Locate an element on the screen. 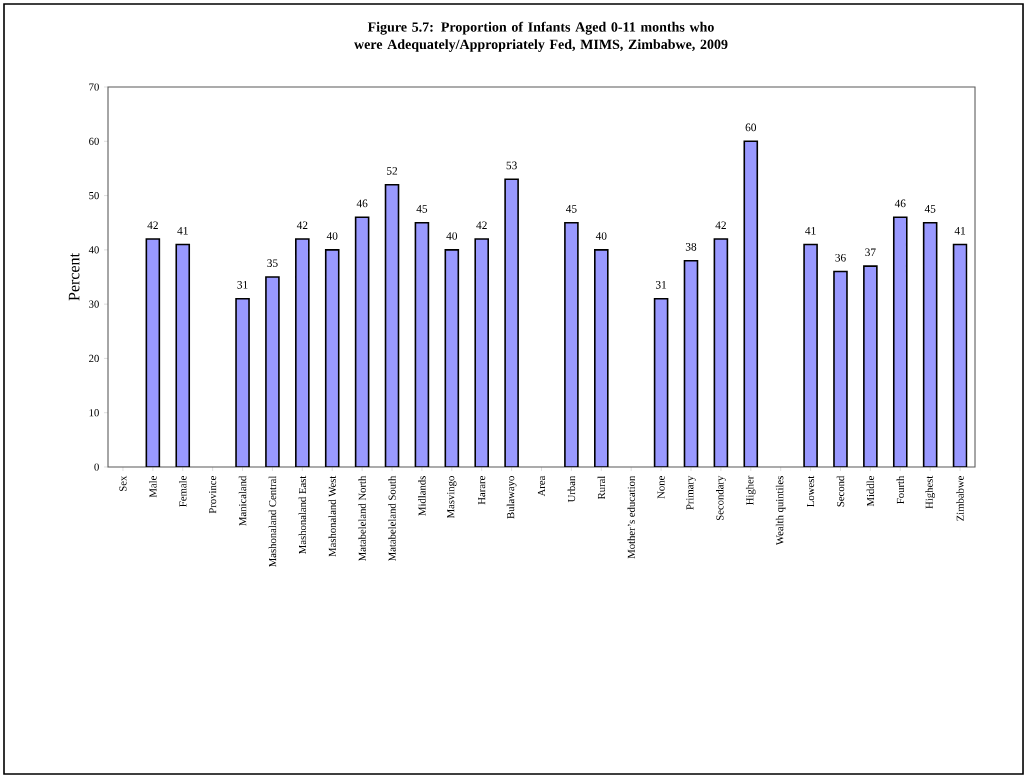 This screenshot has width=1027, height=778. x-tick-label: Bulawayo is located at coordinates (511, 497).